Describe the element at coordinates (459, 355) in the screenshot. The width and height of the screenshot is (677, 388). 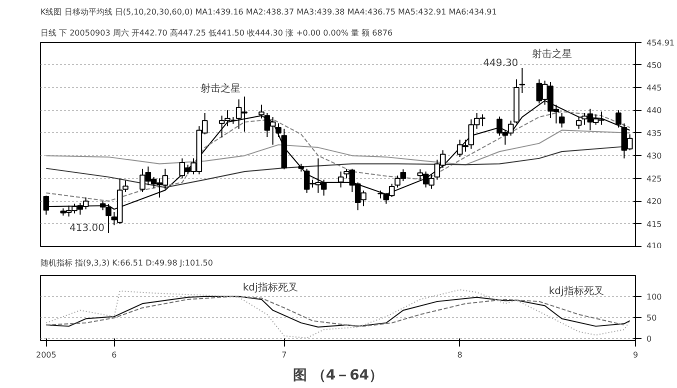
I see `x-tick-label: 8` at that location.